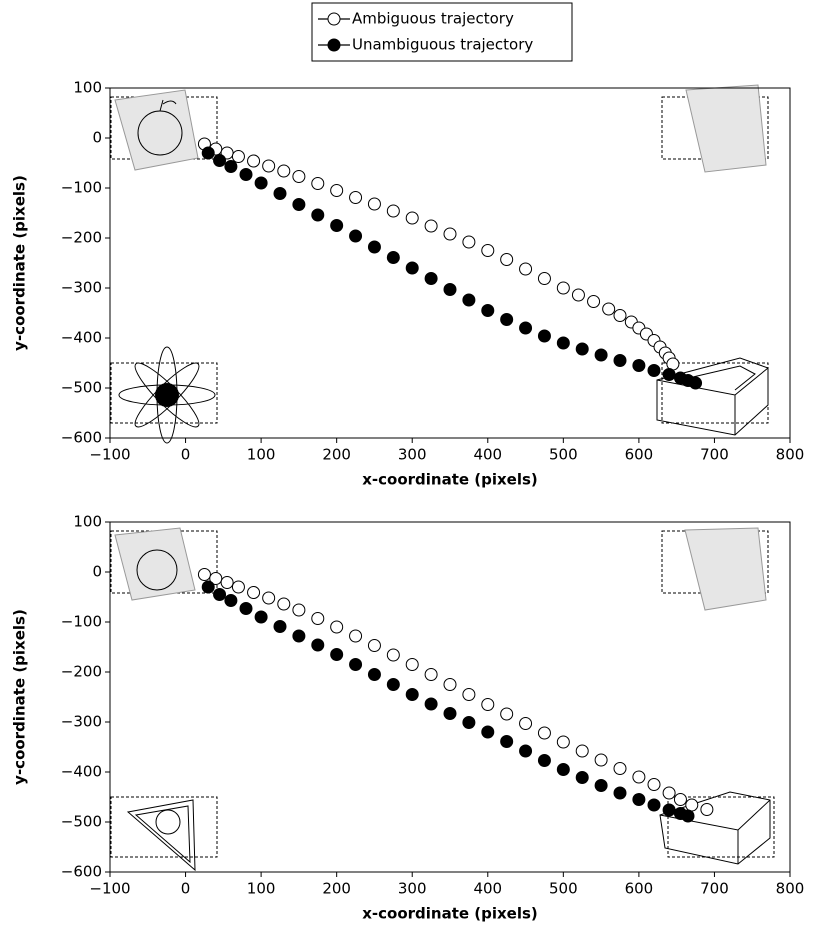 The image size is (815, 945). What do you see at coordinates (639, 455) in the screenshot?
I see `x-tick-label: 600` at bounding box center [639, 455].